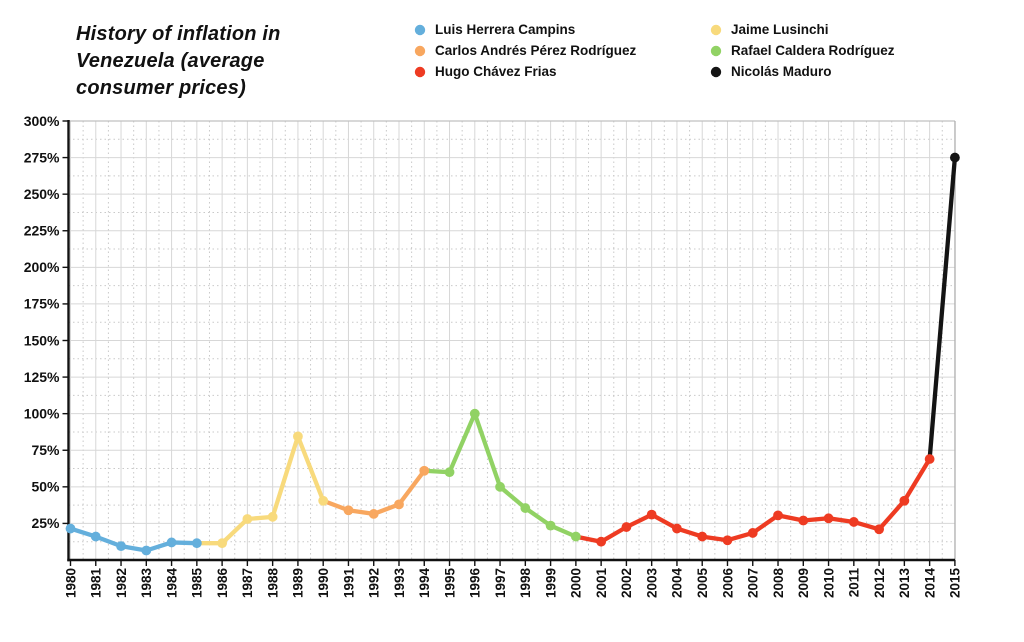 The image size is (1024, 642). What do you see at coordinates (411, 487) in the screenshot?
I see `line-segment-1994` at bounding box center [411, 487].